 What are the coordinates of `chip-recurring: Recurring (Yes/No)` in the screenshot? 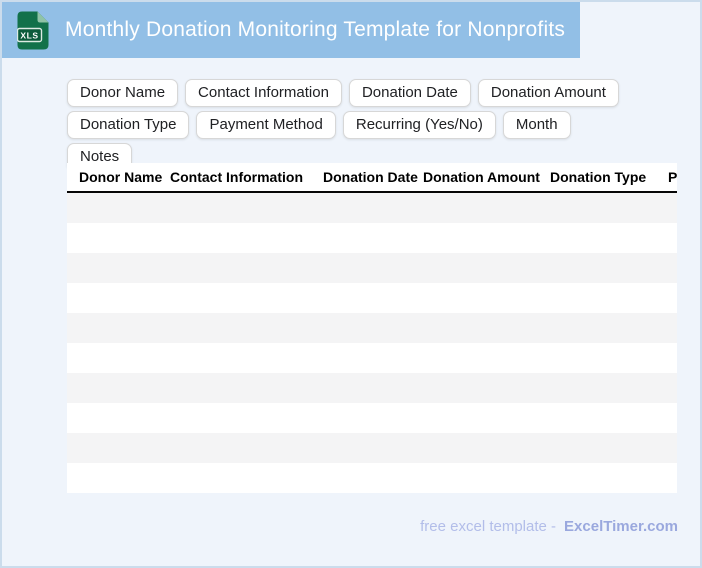 It's located at (419, 125).